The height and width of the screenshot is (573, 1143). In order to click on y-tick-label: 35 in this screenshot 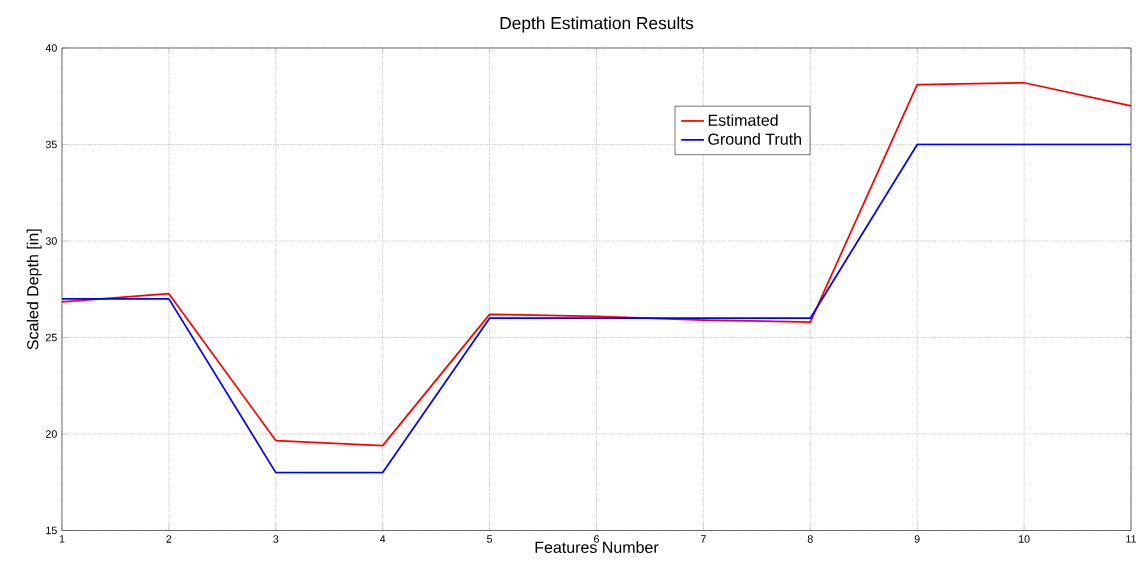, I will do `click(51, 144)`.